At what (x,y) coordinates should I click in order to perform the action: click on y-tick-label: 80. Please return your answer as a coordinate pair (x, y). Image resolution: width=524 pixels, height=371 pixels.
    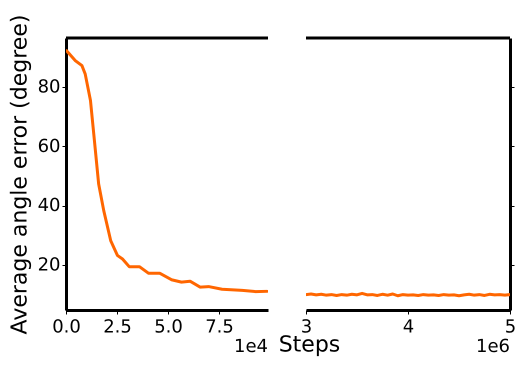
    Looking at the image, I should click on (49, 87).